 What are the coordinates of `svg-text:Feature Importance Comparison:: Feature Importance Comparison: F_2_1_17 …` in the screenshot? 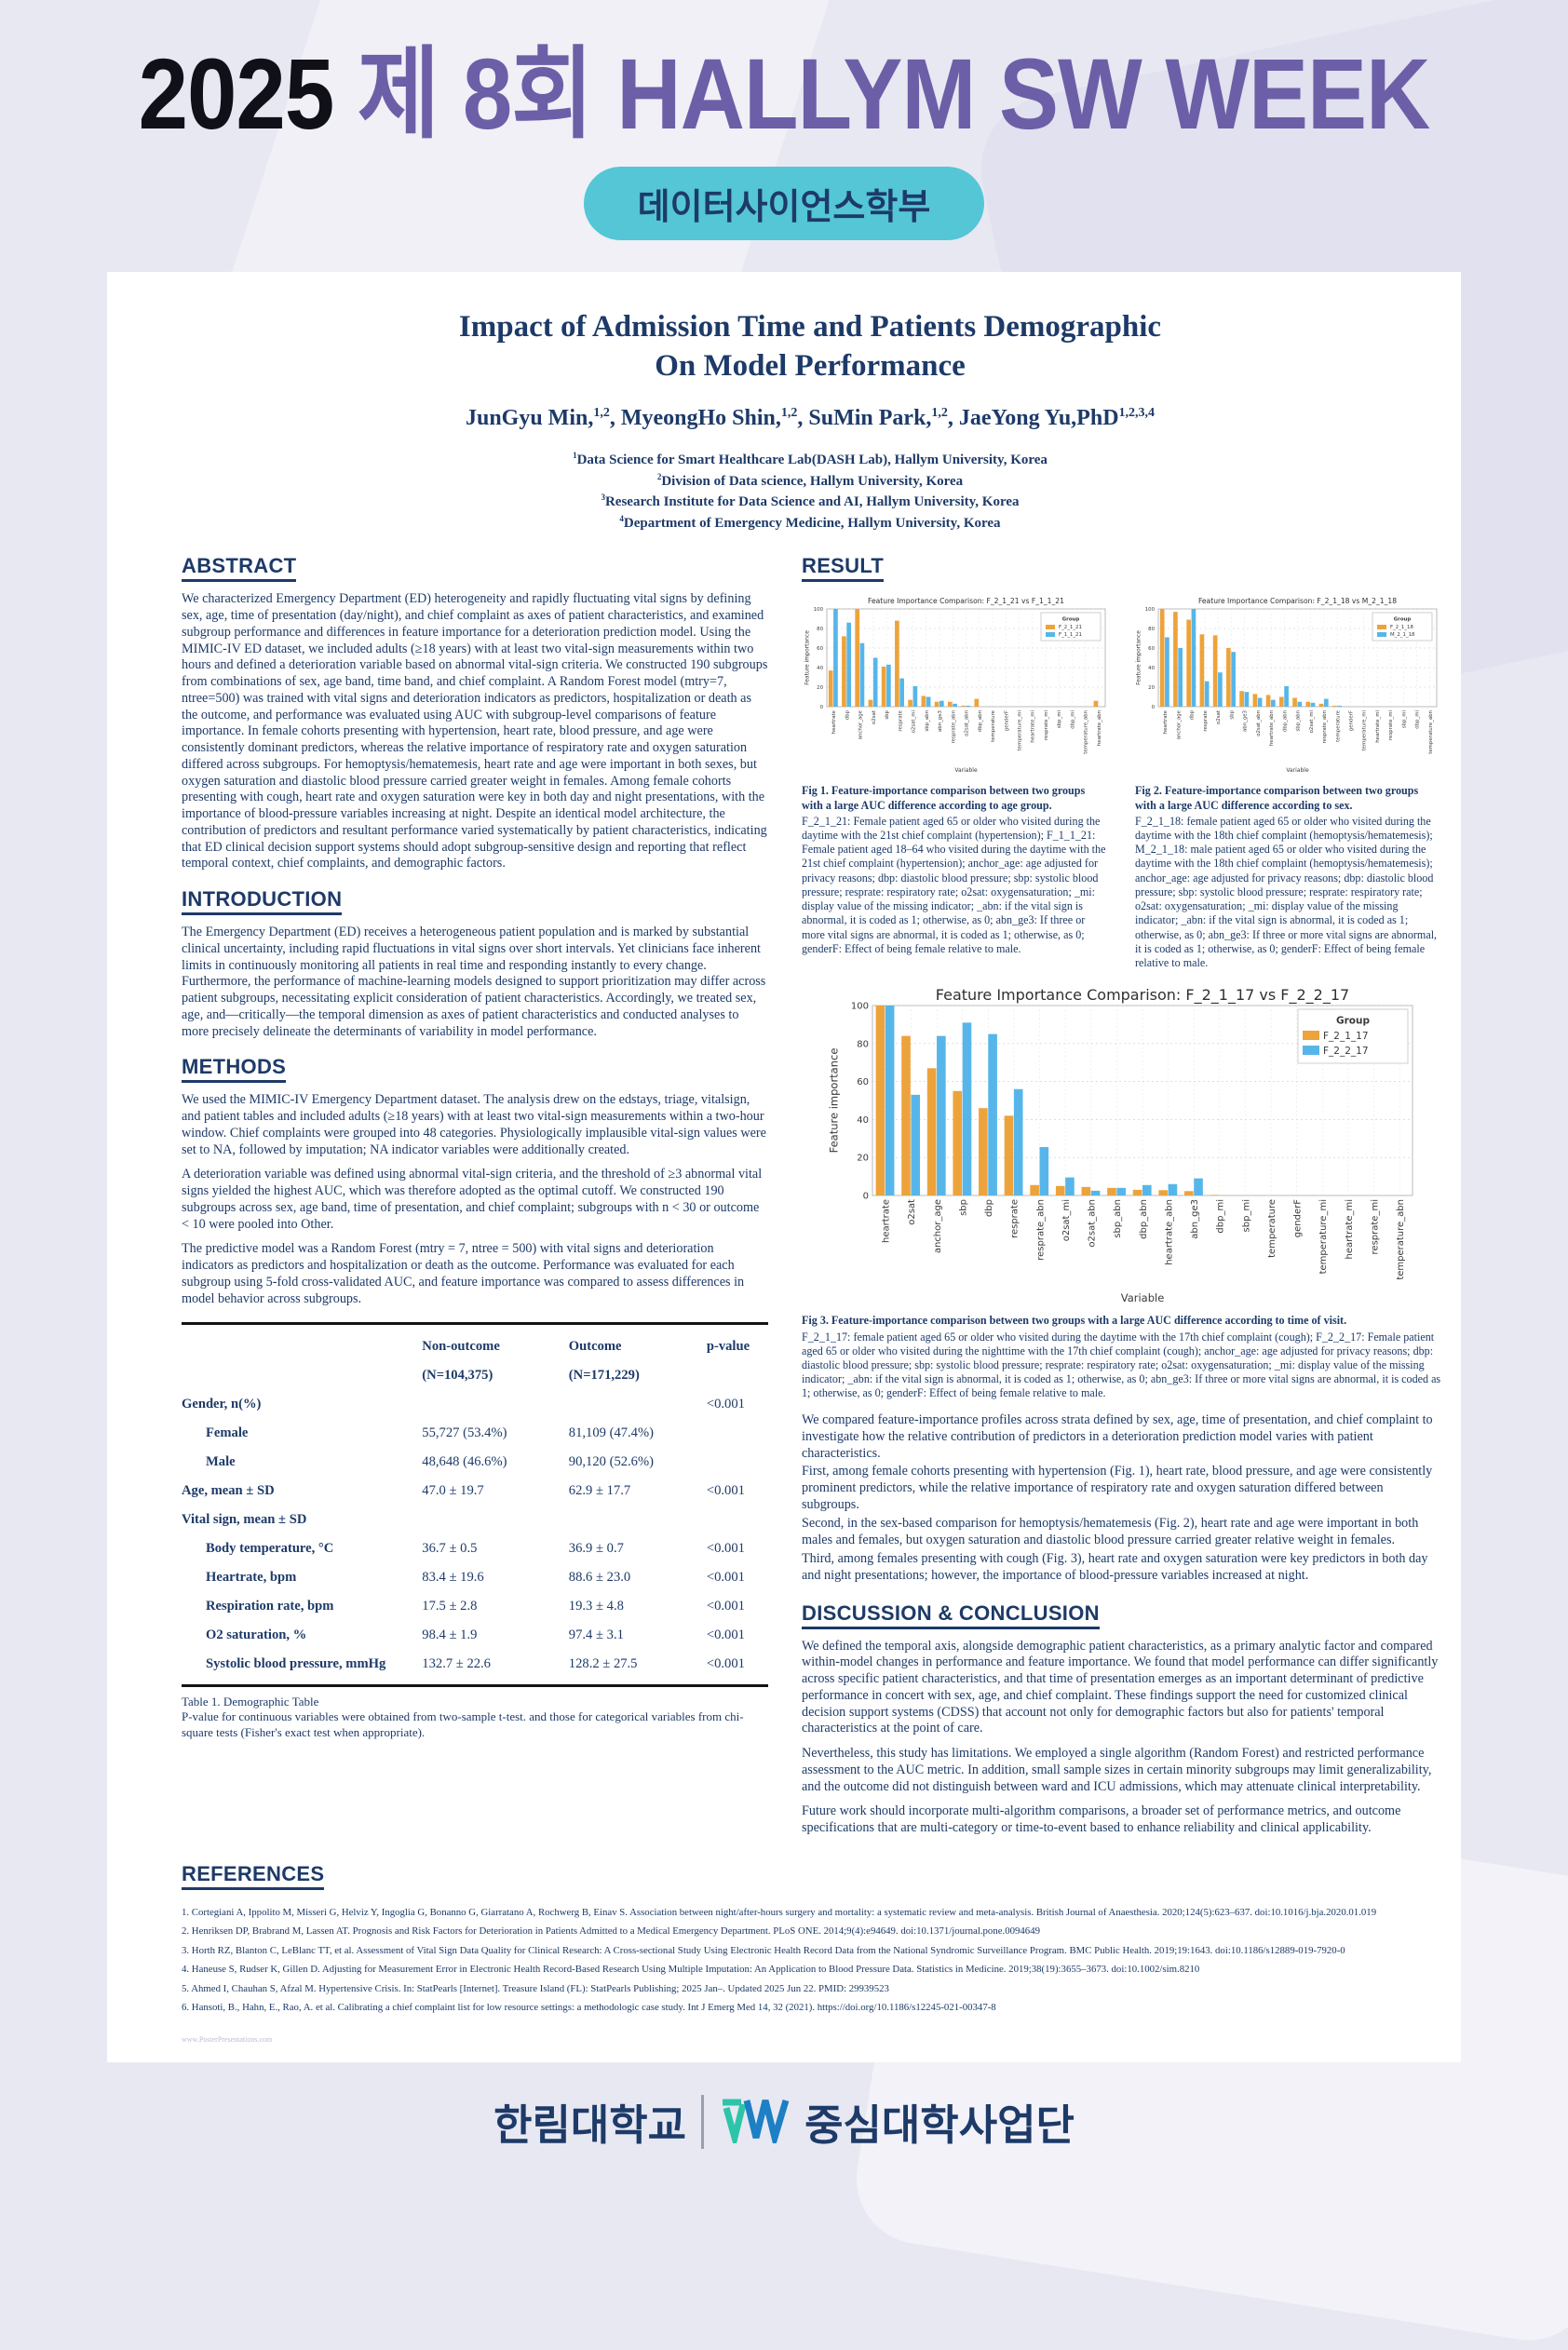 It's located at (1142, 996).